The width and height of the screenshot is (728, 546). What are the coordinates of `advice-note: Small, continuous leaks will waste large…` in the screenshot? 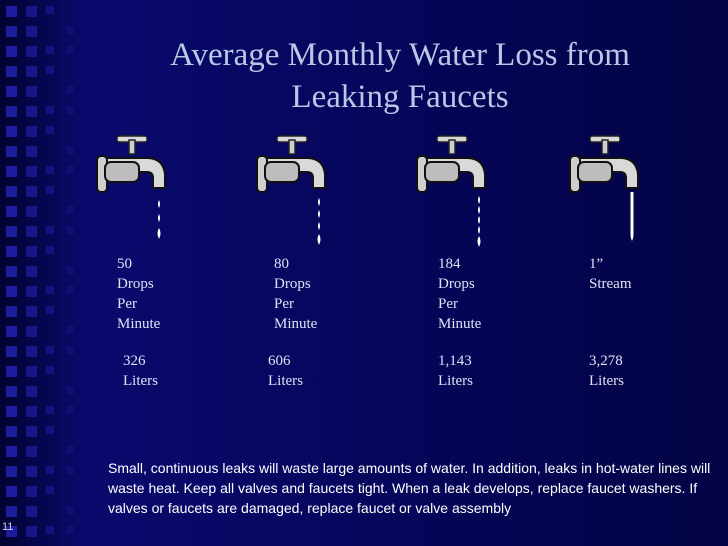 It's located at (409, 488).